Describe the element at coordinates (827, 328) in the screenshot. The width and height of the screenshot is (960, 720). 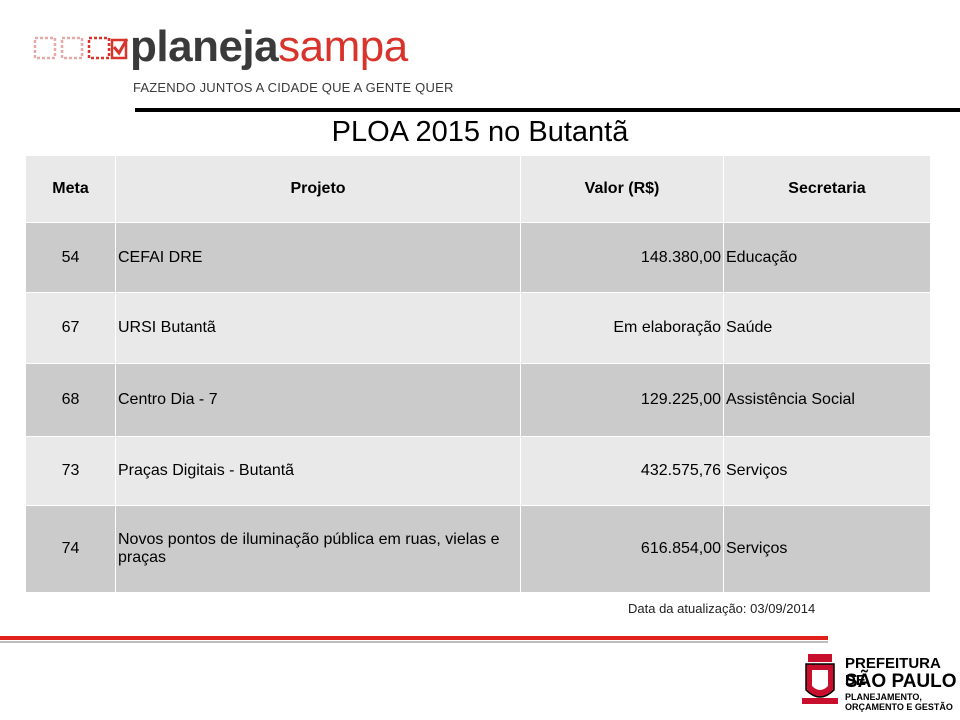
I see `table-cell: Saúde` at that location.